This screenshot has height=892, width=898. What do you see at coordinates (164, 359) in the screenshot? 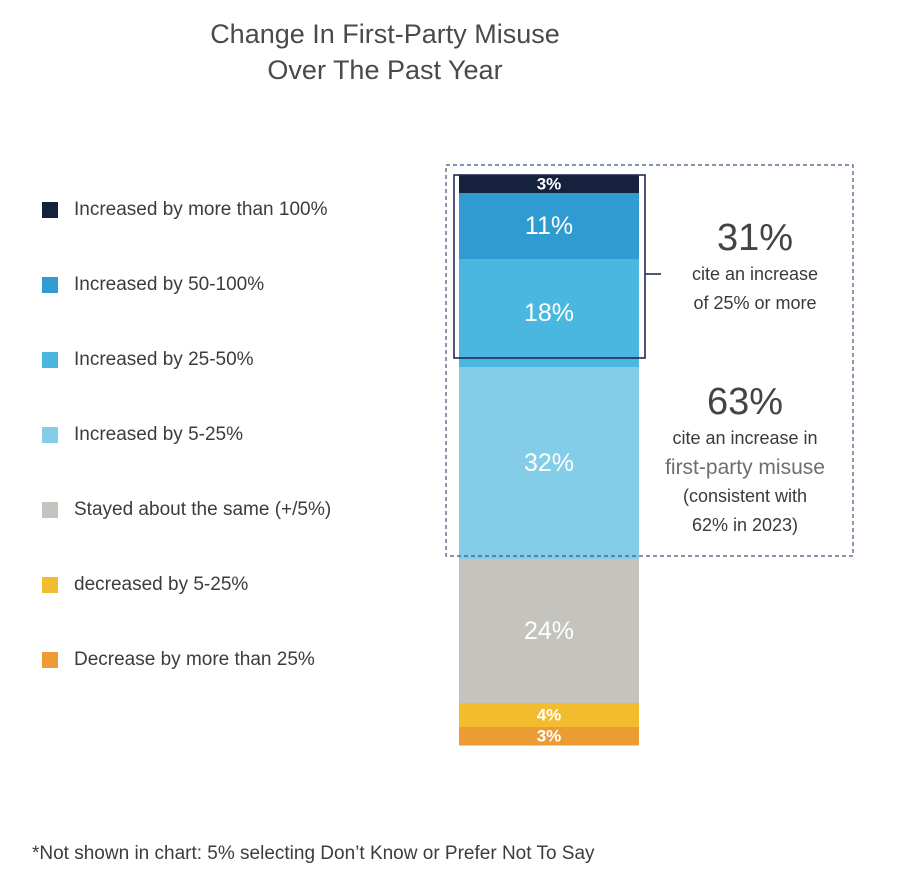
I see `legend-label: Increased by 25-50%` at bounding box center [164, 359].